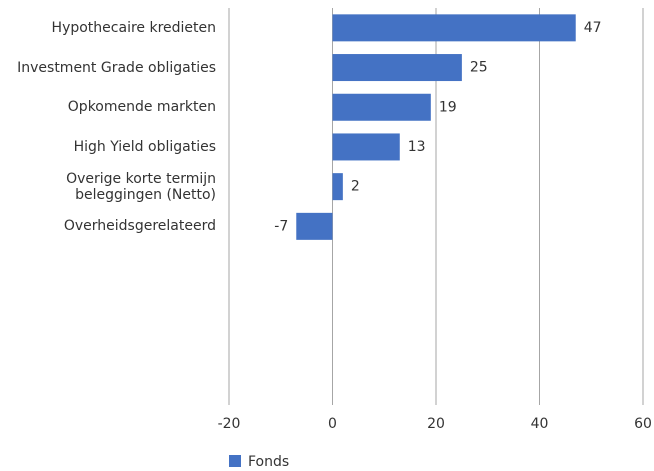 This screenshot has height=471, width=654. What do you see at coordinates (643, 424) in the screenshot?
I see `x-tick-label: 60` at bounding box center [643, 424].